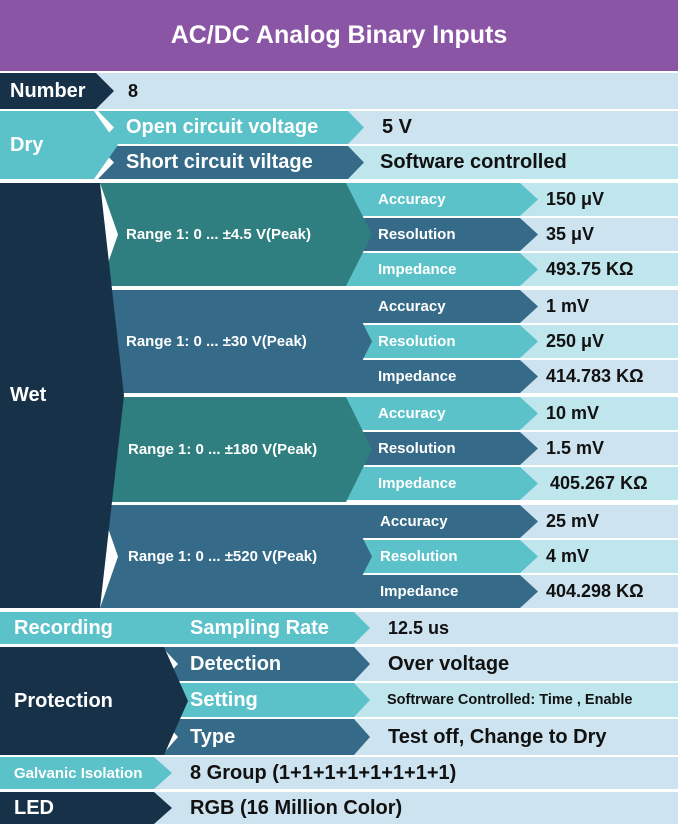 The height and width of the screenshot is (824, 678). Describe the element at coordinates (442, 448) in the screenshot. I see `range3-resolution-label: Resolution` at that location.